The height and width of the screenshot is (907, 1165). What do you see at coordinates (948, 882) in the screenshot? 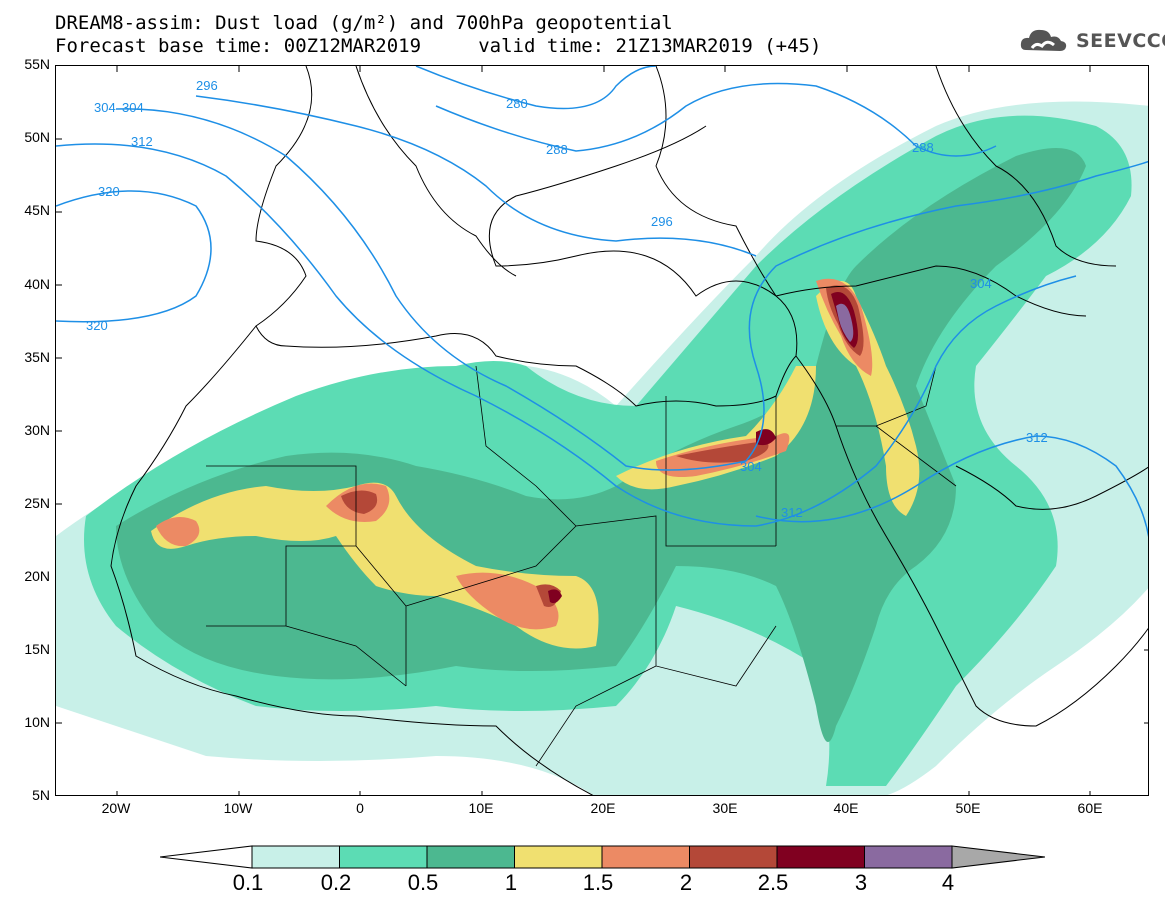
I see `colorbar-label-4: 4` at bounding box center [948, 882].